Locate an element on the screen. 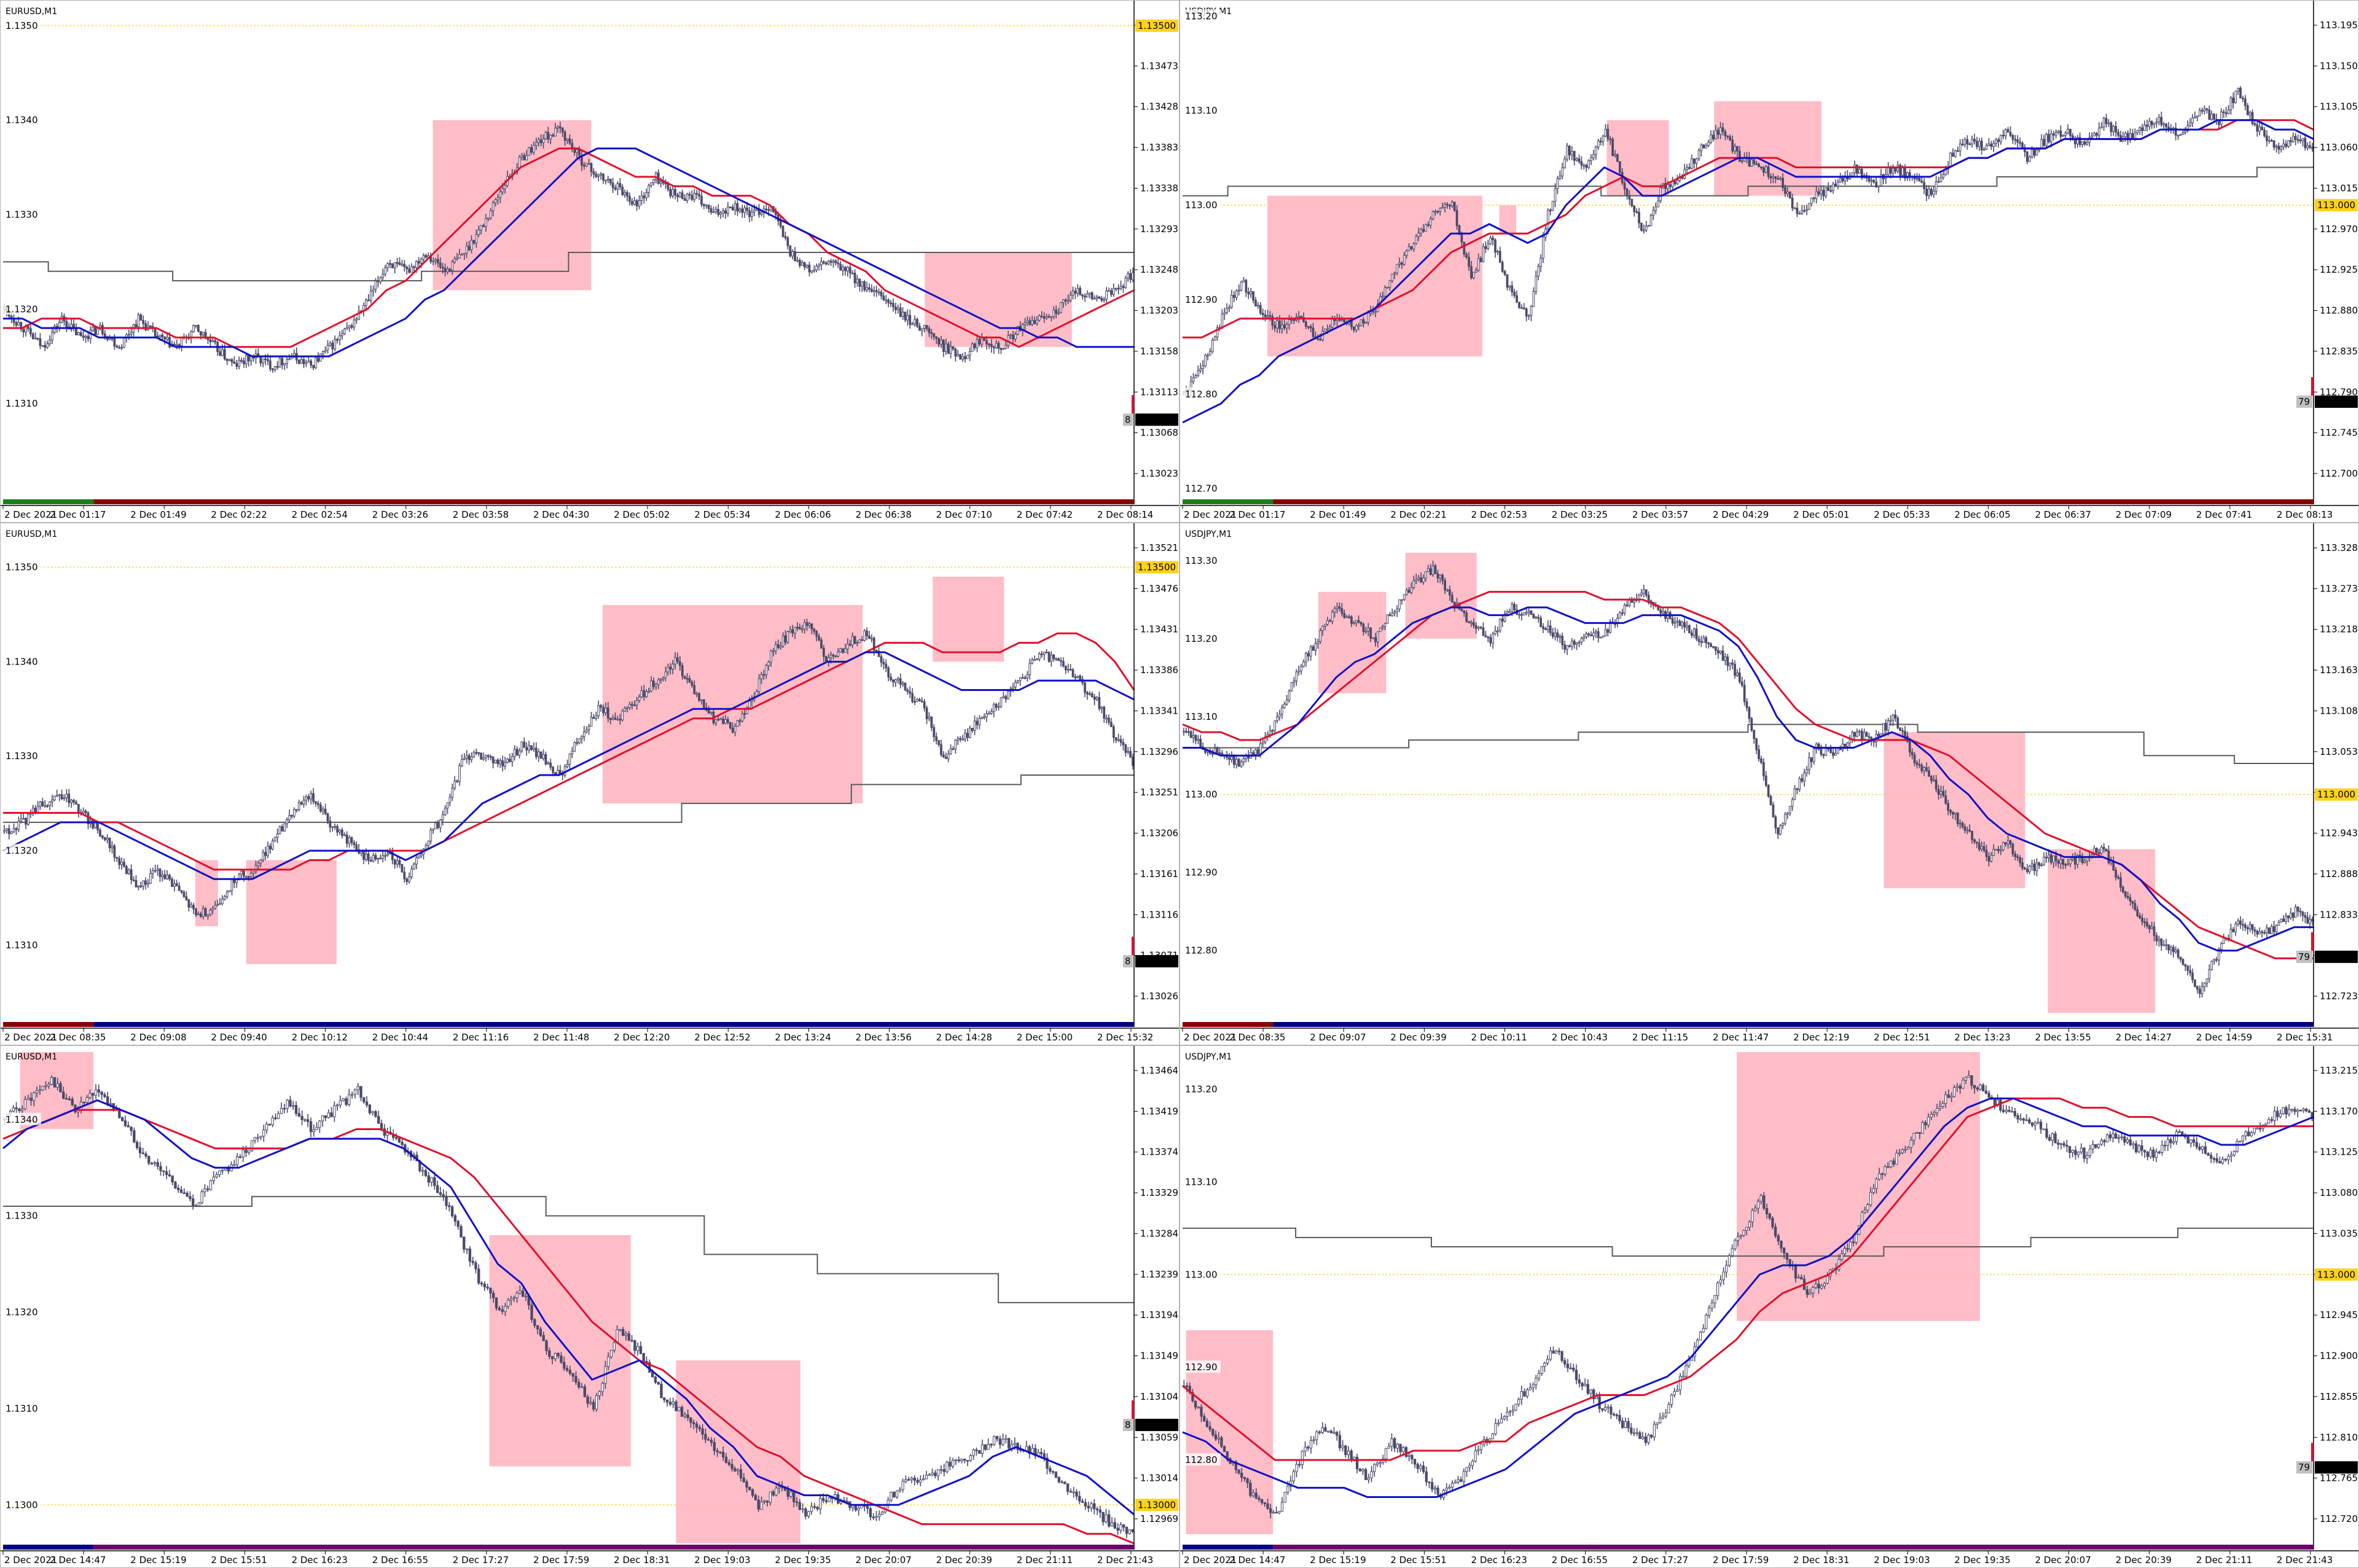  round-price-badge-label: 113.000 is located at coordinates (2336, 205).